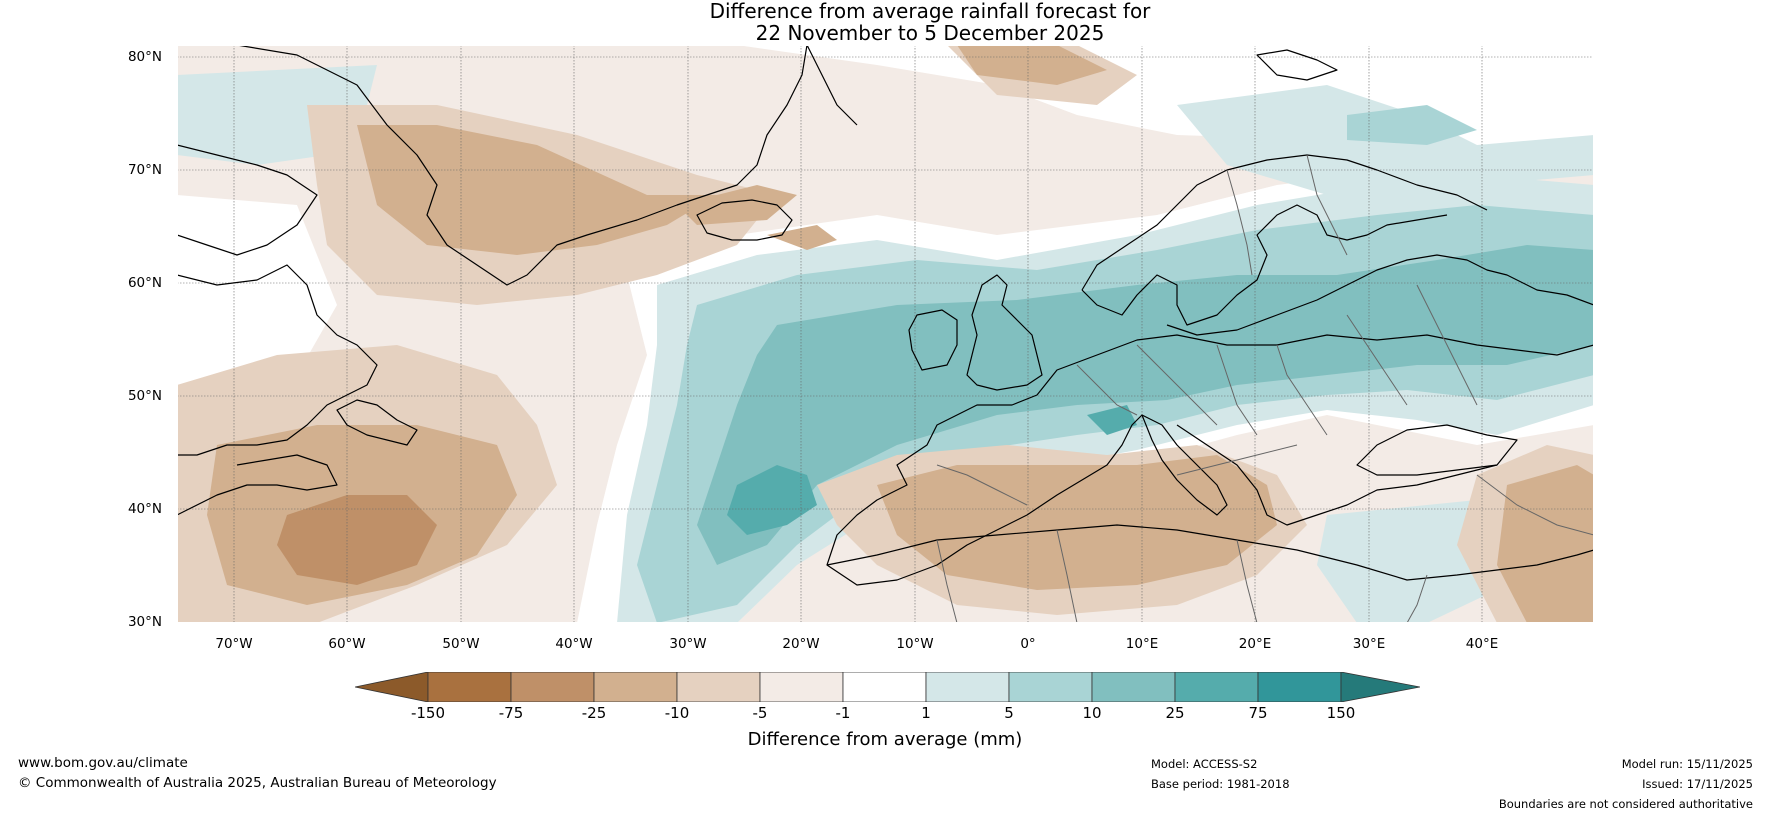 This screenshot has height=816, width=1770. I want to click on baffin-coast, so click(247, 200).